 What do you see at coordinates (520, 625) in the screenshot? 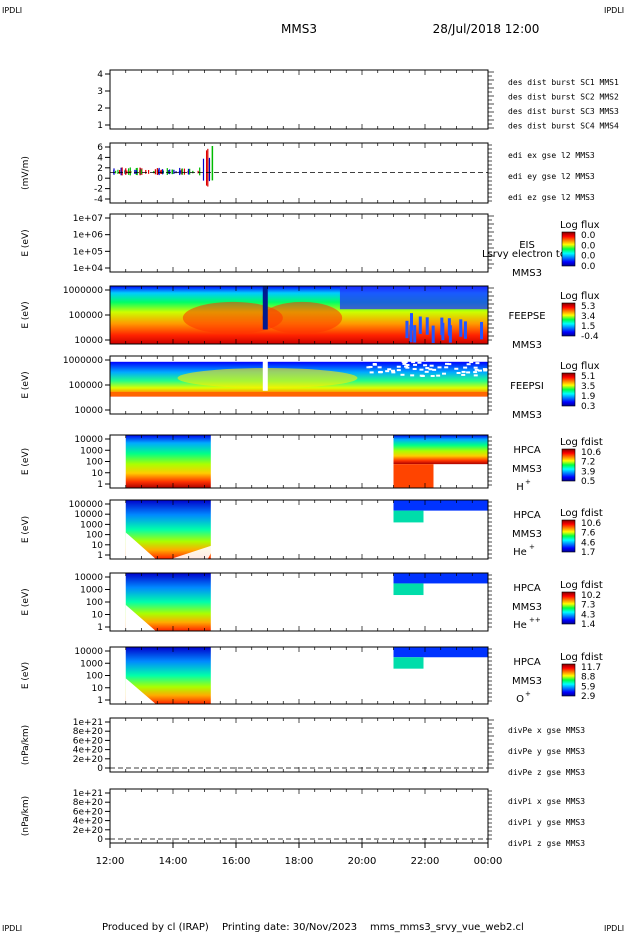
I see `species-label: He` at bounding box center [520, 625].